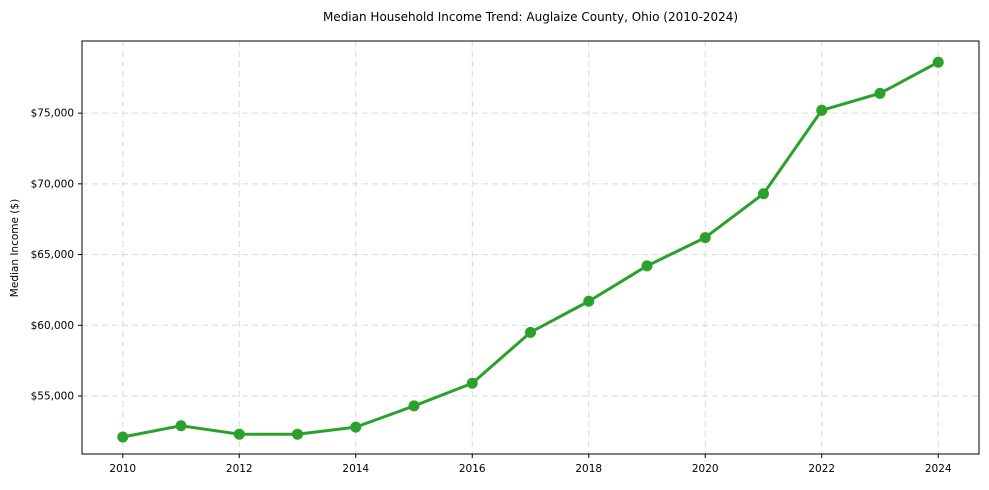 Image resolution: width=989 pixels, height=490 pixels. What do you see at coordinates (239, 469) in the screenshot?
I see `x-tick-label: 2012` at bounding box center [239, 469].